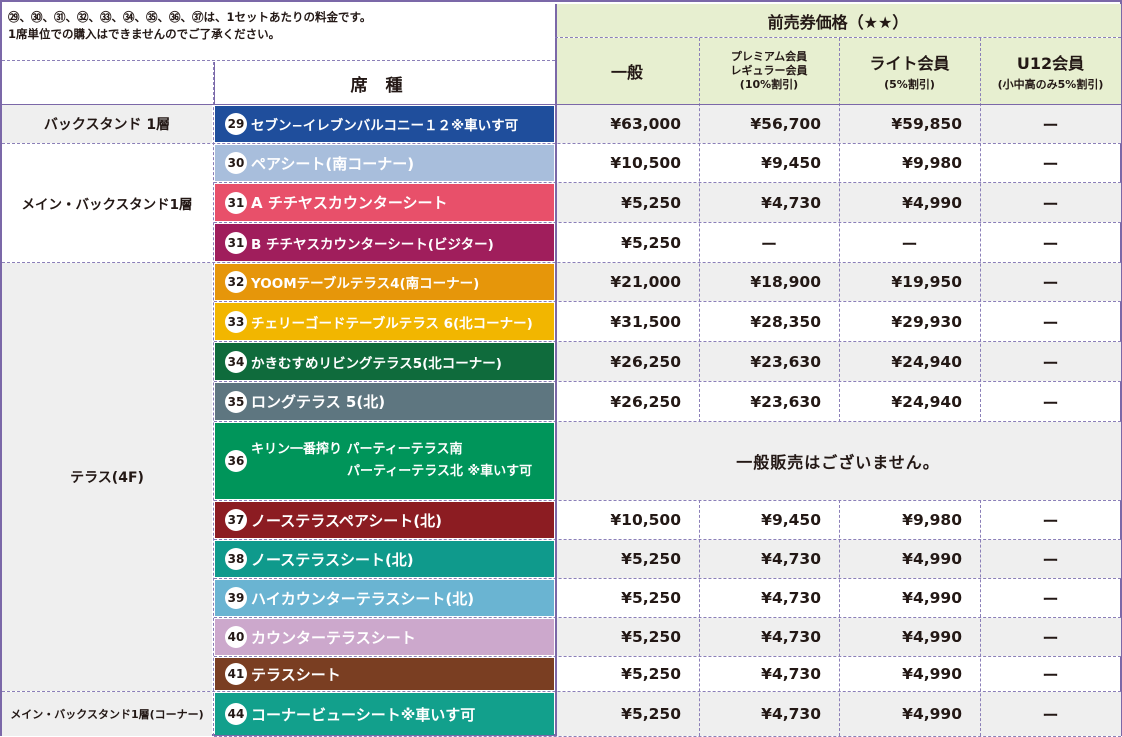 This screenshot has height=737, width=1122. Describe the element at coordinates (144, 34) in the screenshot. I see `note-line-2: 1席単位での購入はできませんのでご了承ください。` at that location.